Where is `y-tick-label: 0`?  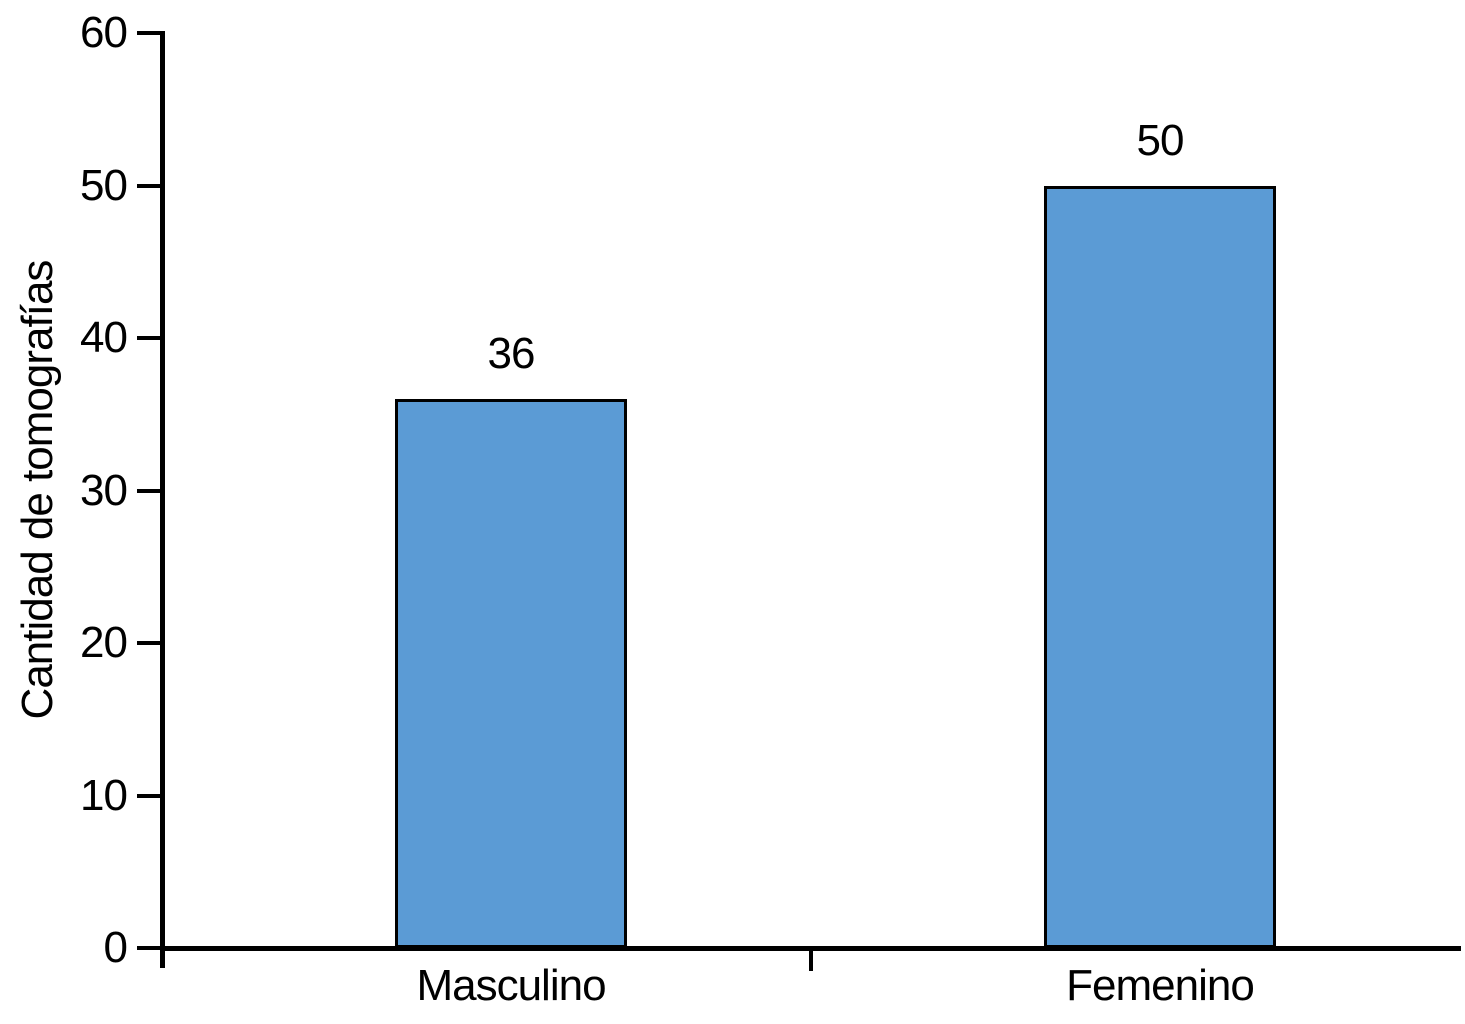 y-tick-label: 0 is located at coordinates (115, 947).